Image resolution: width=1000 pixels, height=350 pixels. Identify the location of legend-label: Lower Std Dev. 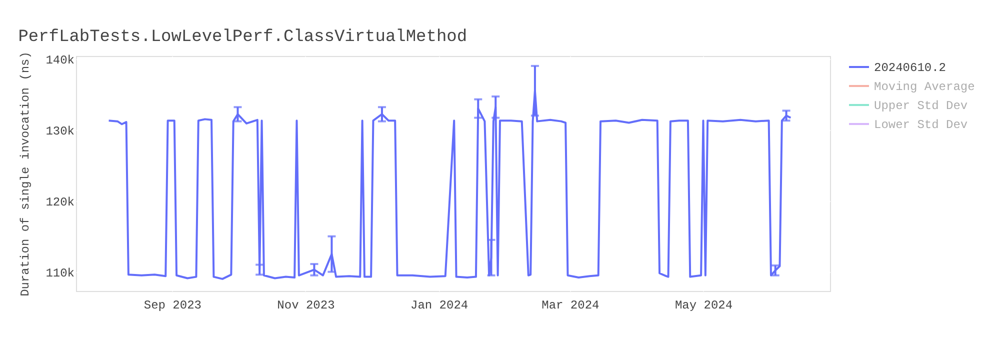
(921, 125).